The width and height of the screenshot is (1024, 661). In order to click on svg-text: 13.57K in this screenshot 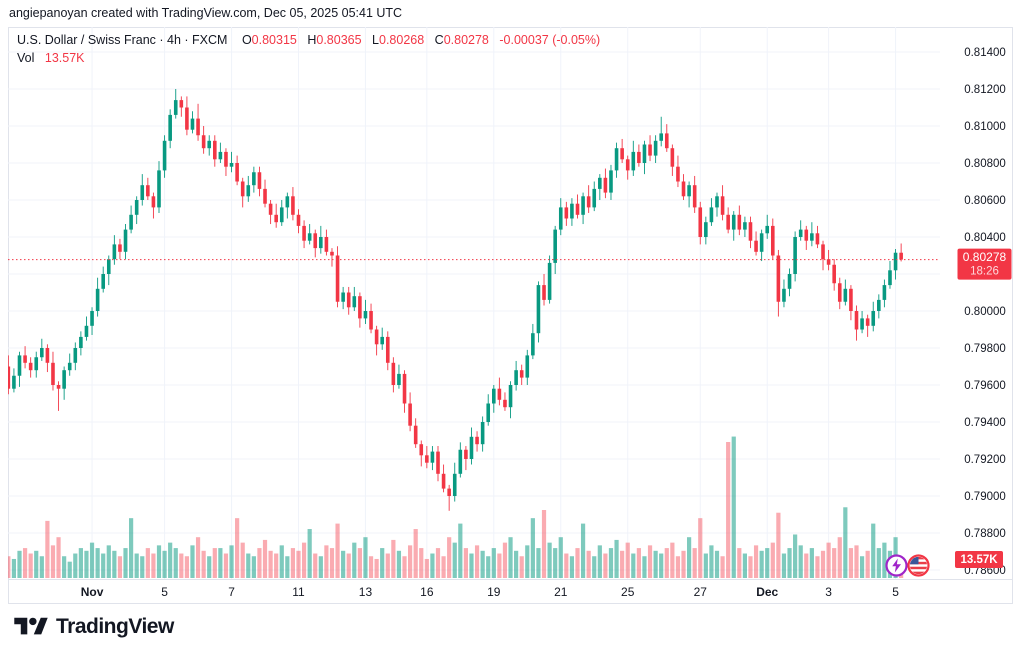, I will do `click(979, 560)`.